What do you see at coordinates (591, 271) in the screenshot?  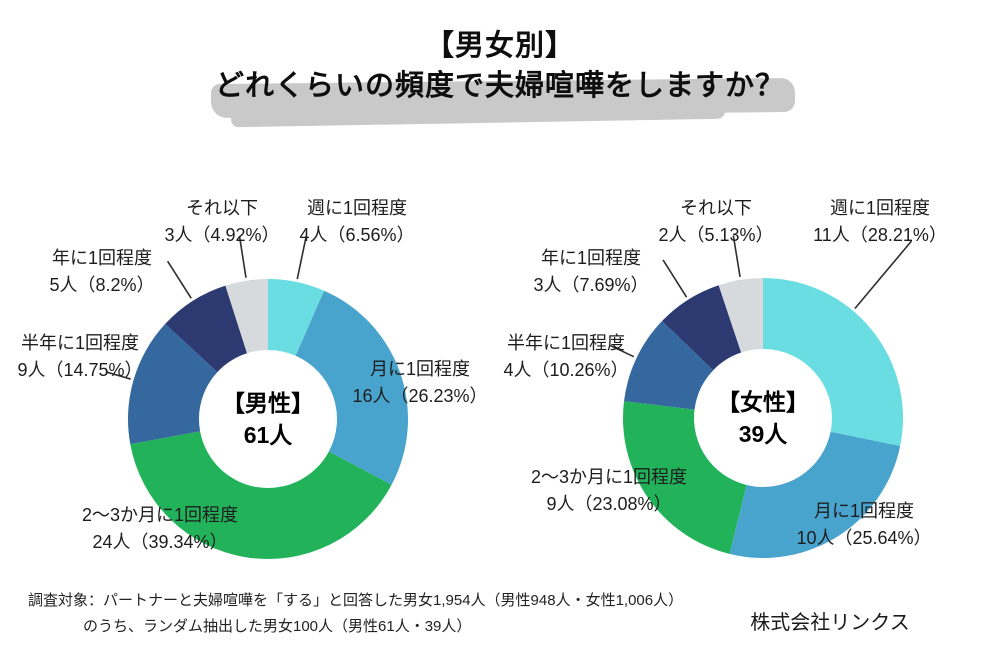 I see `slice-label-female-yearly: 年に1回程度 3人（7.69%）` at bounding box center [591, 271].